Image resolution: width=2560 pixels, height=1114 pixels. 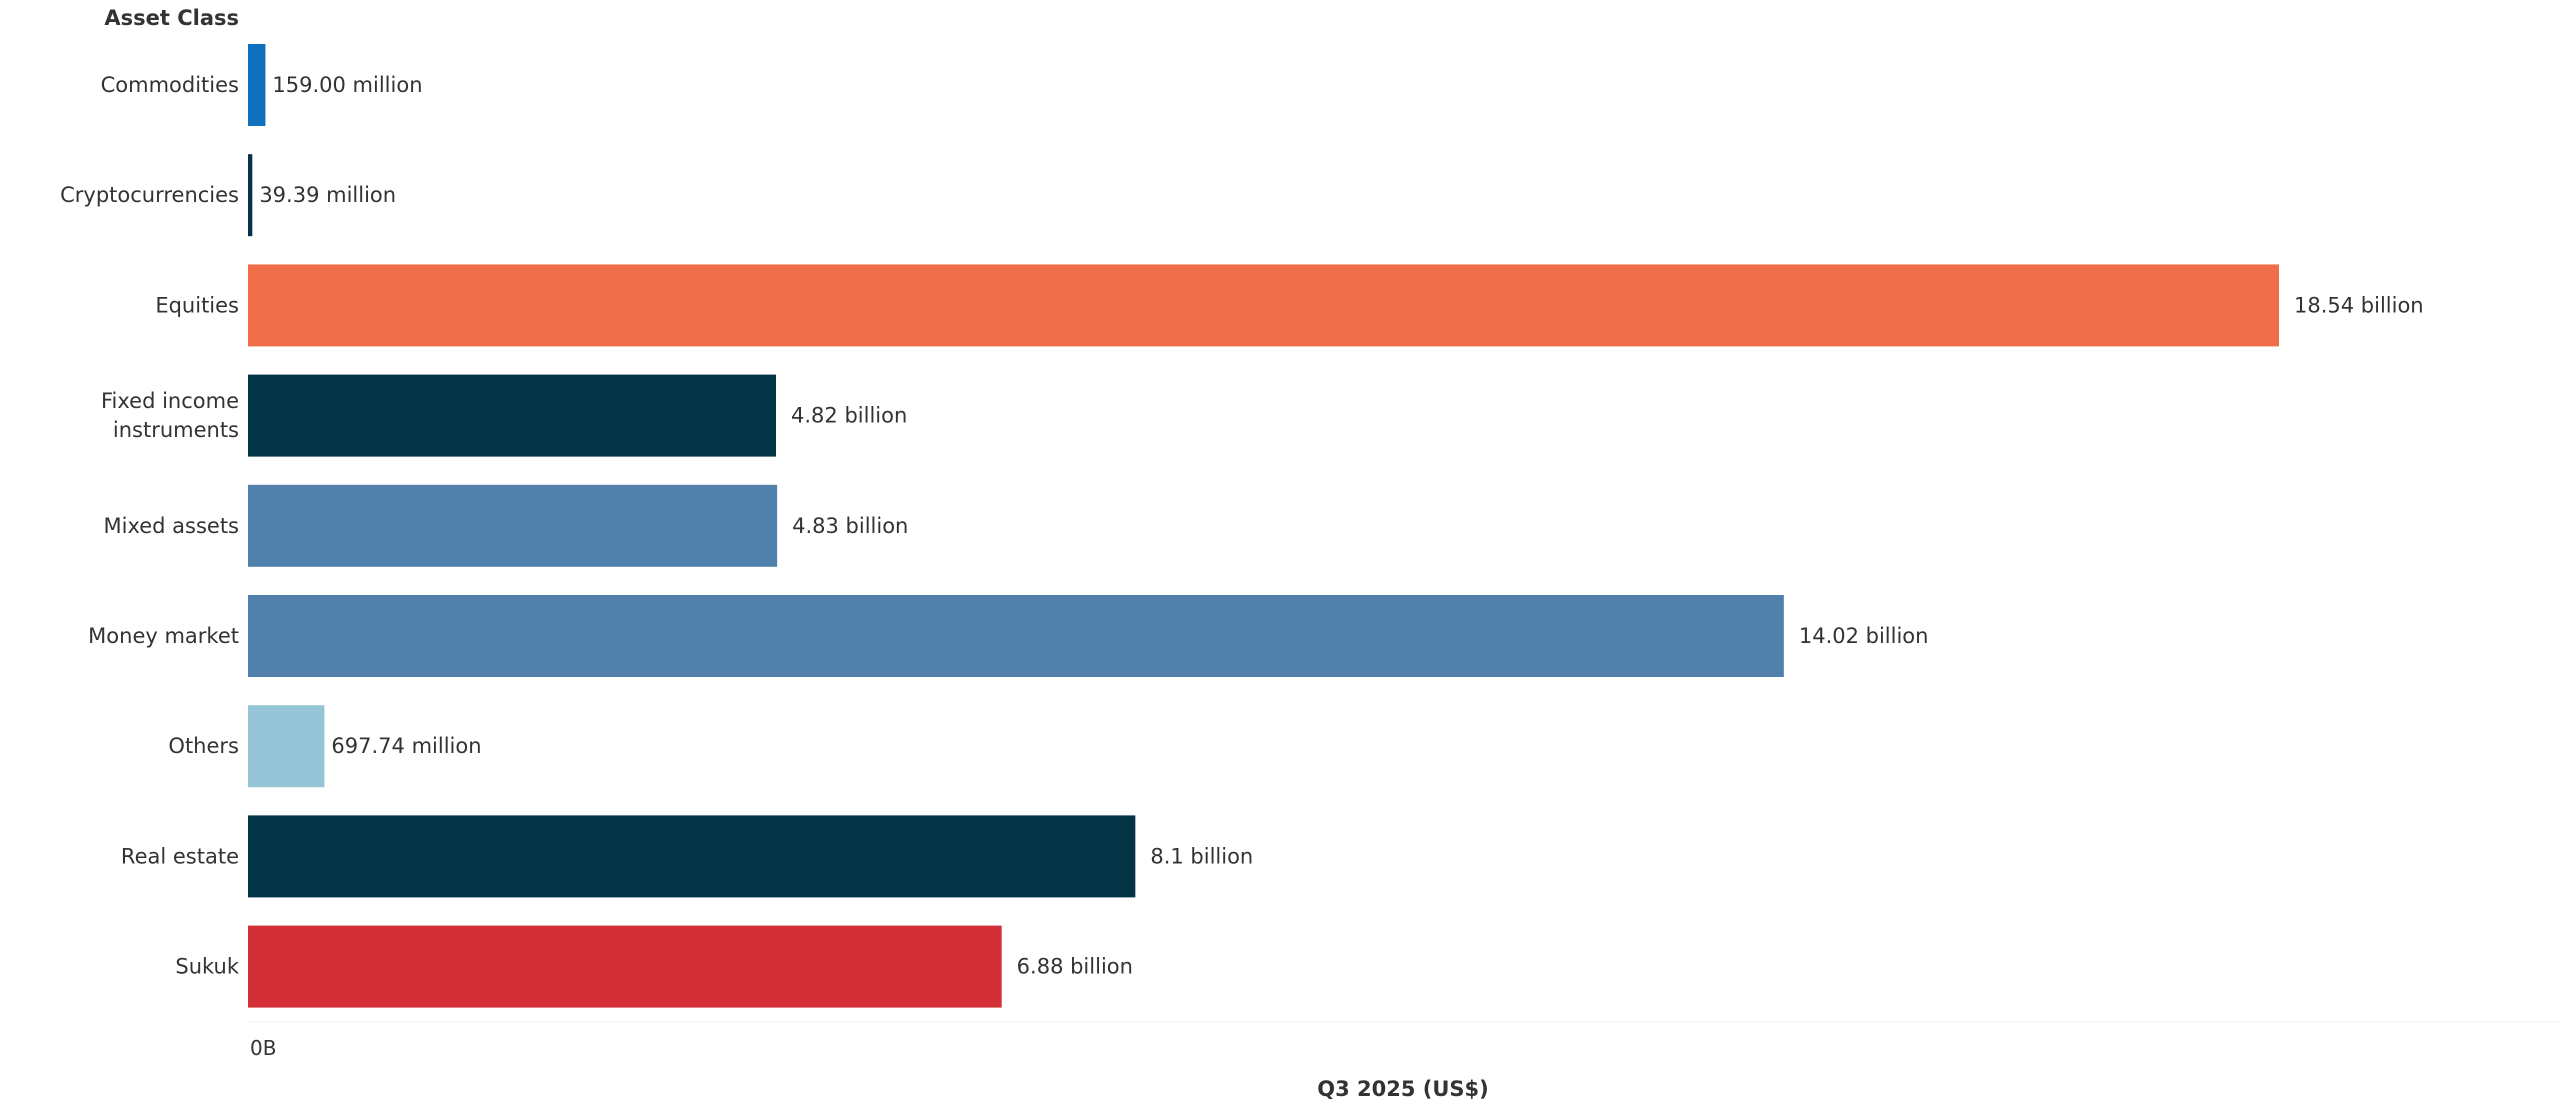 What do you see at coordinates (1403, 1089) in the screenshot?
I see `x-axis-title: Q3 2025 (US$)` at bounding box center [1403, 1089].